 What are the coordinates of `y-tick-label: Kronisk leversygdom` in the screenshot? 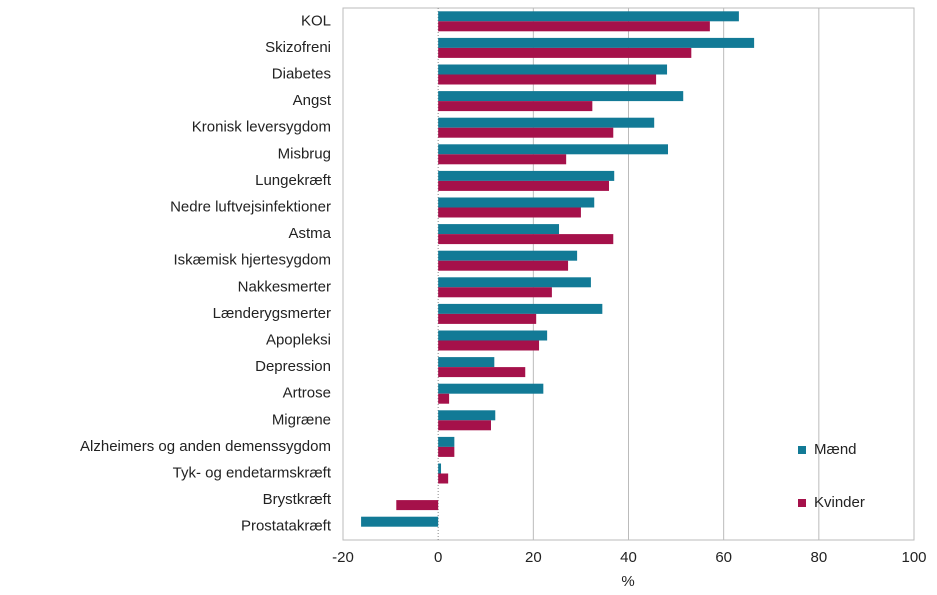 It's located at (261, 127).